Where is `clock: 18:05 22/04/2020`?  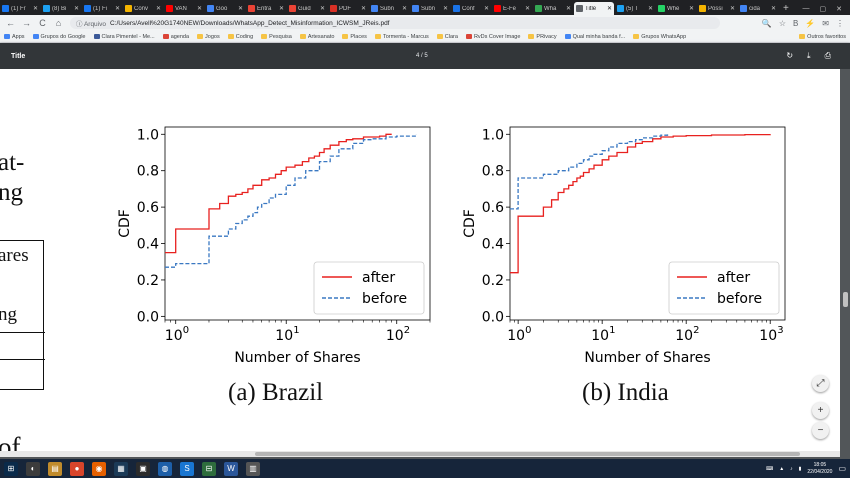
clock: 18:05 22/04/2020 is located at coordinates (819, 469).